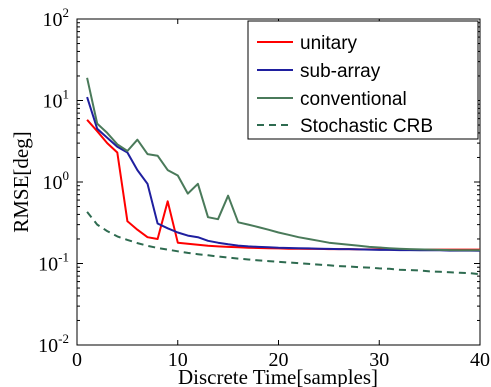 This screenshot has width=491, height=387. Describe the element at coordinates (56, 181) in the screenshot. I see `y-tick-label: 10⁰` at that location.